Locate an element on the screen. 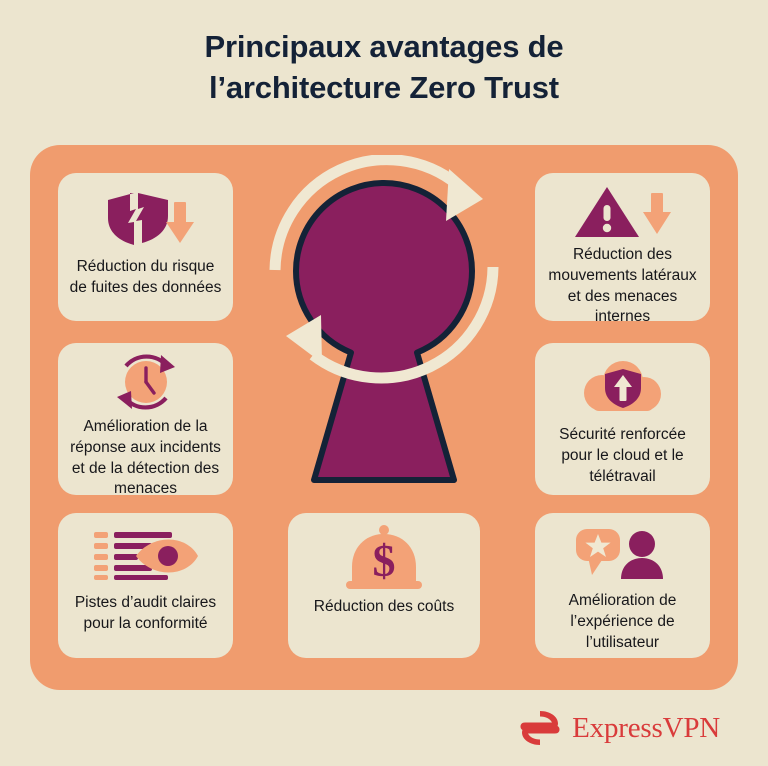 This screenshot has height=766, width=768. keyhole-graphic is located at coordinates (384, 329).